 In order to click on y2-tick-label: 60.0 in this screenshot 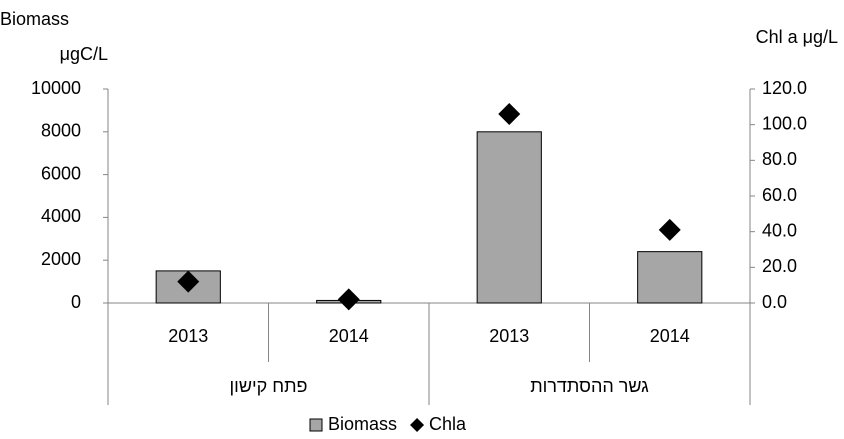, I will do `click(779, 195)`.